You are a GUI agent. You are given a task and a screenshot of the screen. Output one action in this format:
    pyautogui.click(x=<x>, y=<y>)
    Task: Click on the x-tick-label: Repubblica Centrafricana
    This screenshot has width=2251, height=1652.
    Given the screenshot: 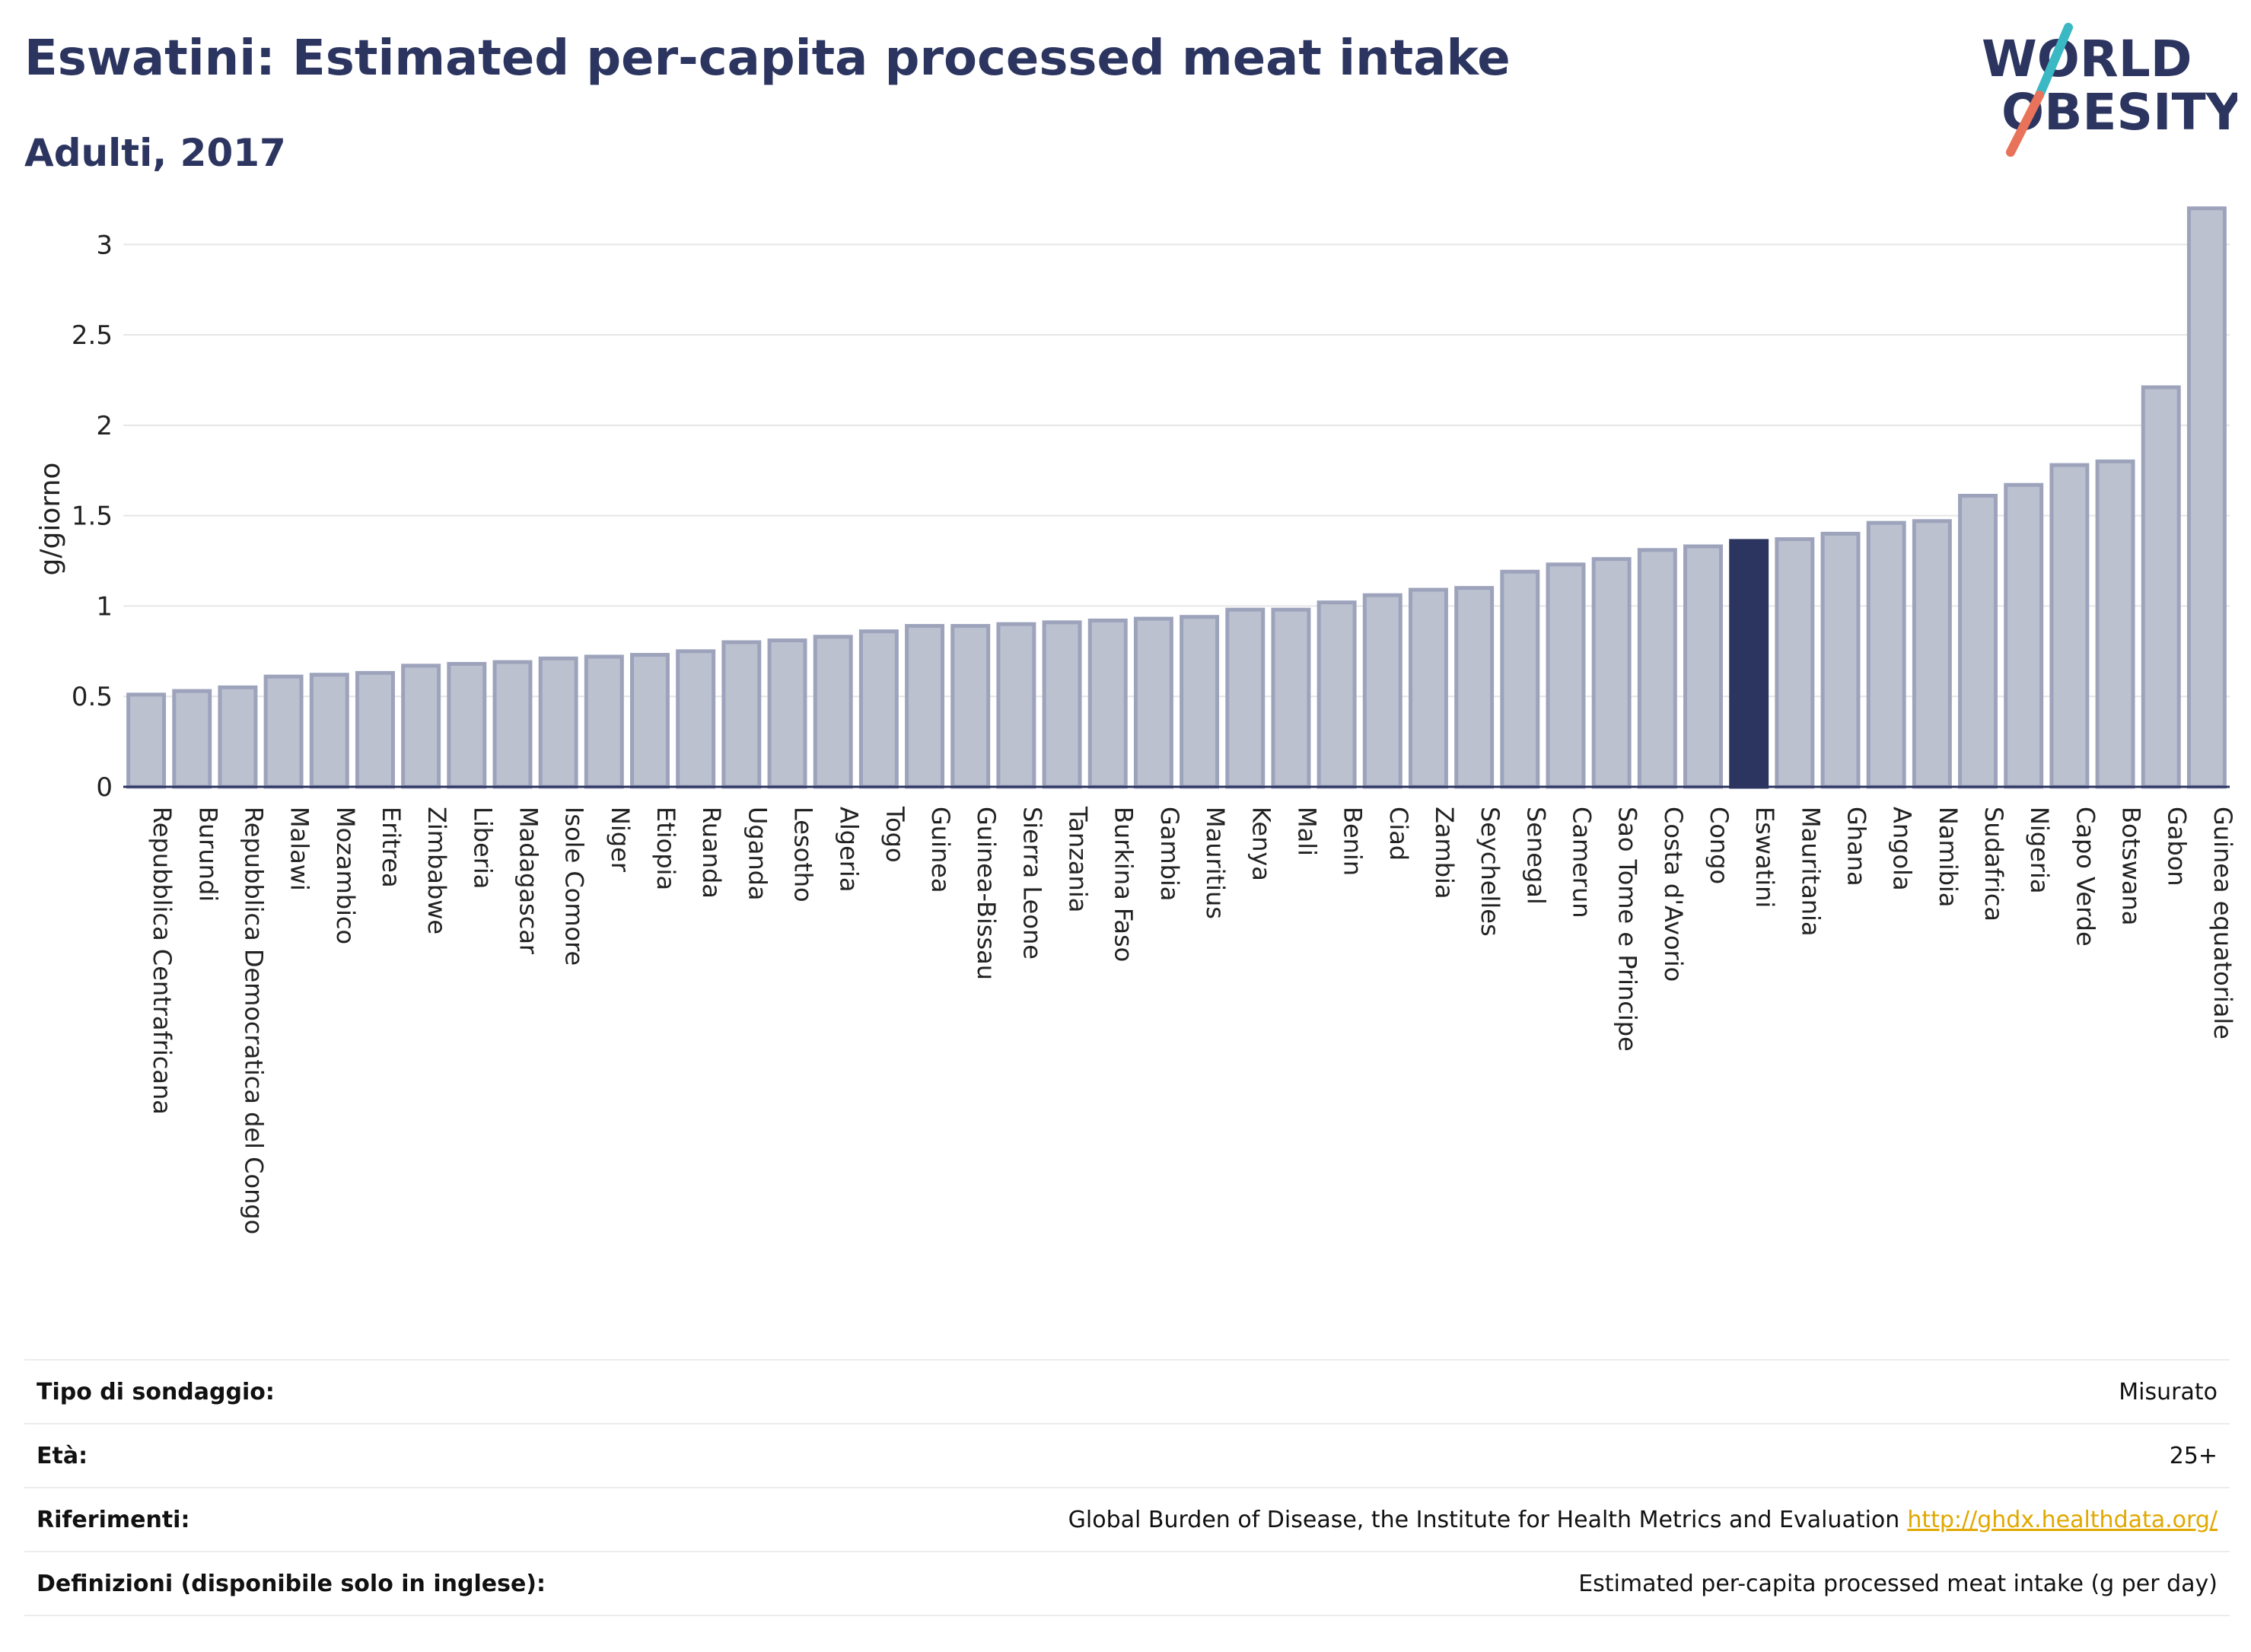 What is the action you would take?
    pyautogui.click(x=162, y=961)
    